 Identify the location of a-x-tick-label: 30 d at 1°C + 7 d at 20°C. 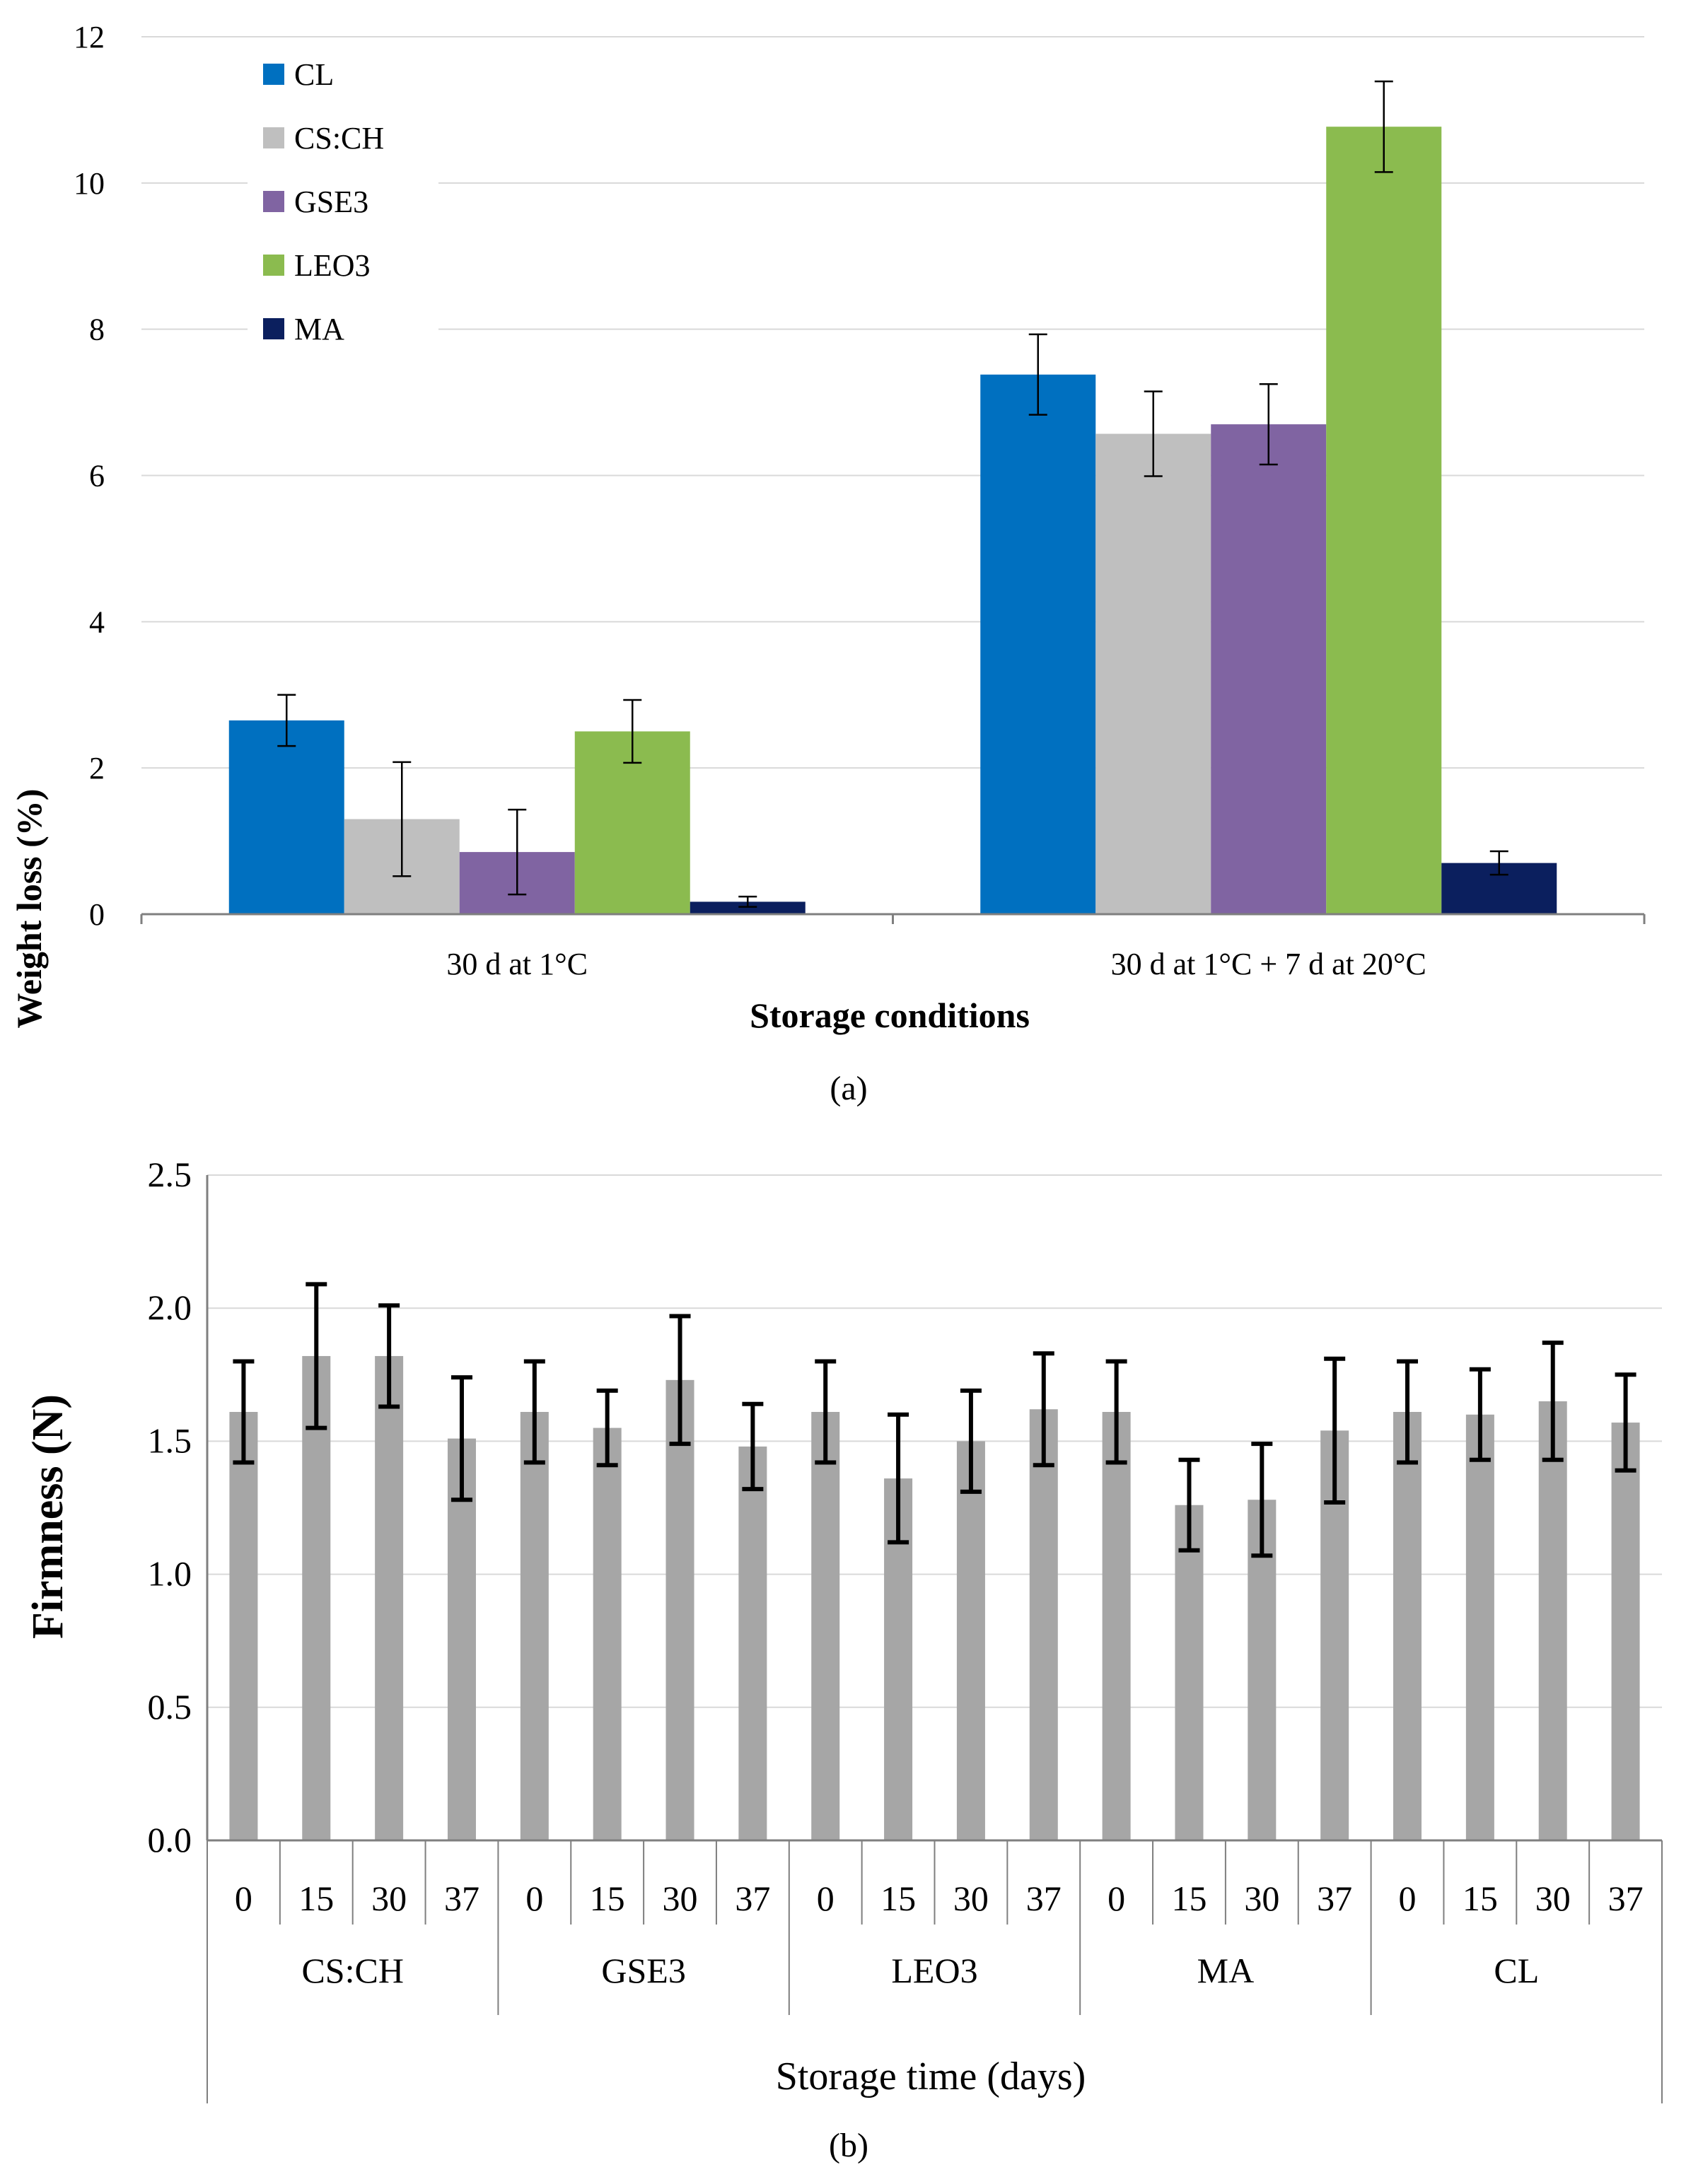
(1269, 964).